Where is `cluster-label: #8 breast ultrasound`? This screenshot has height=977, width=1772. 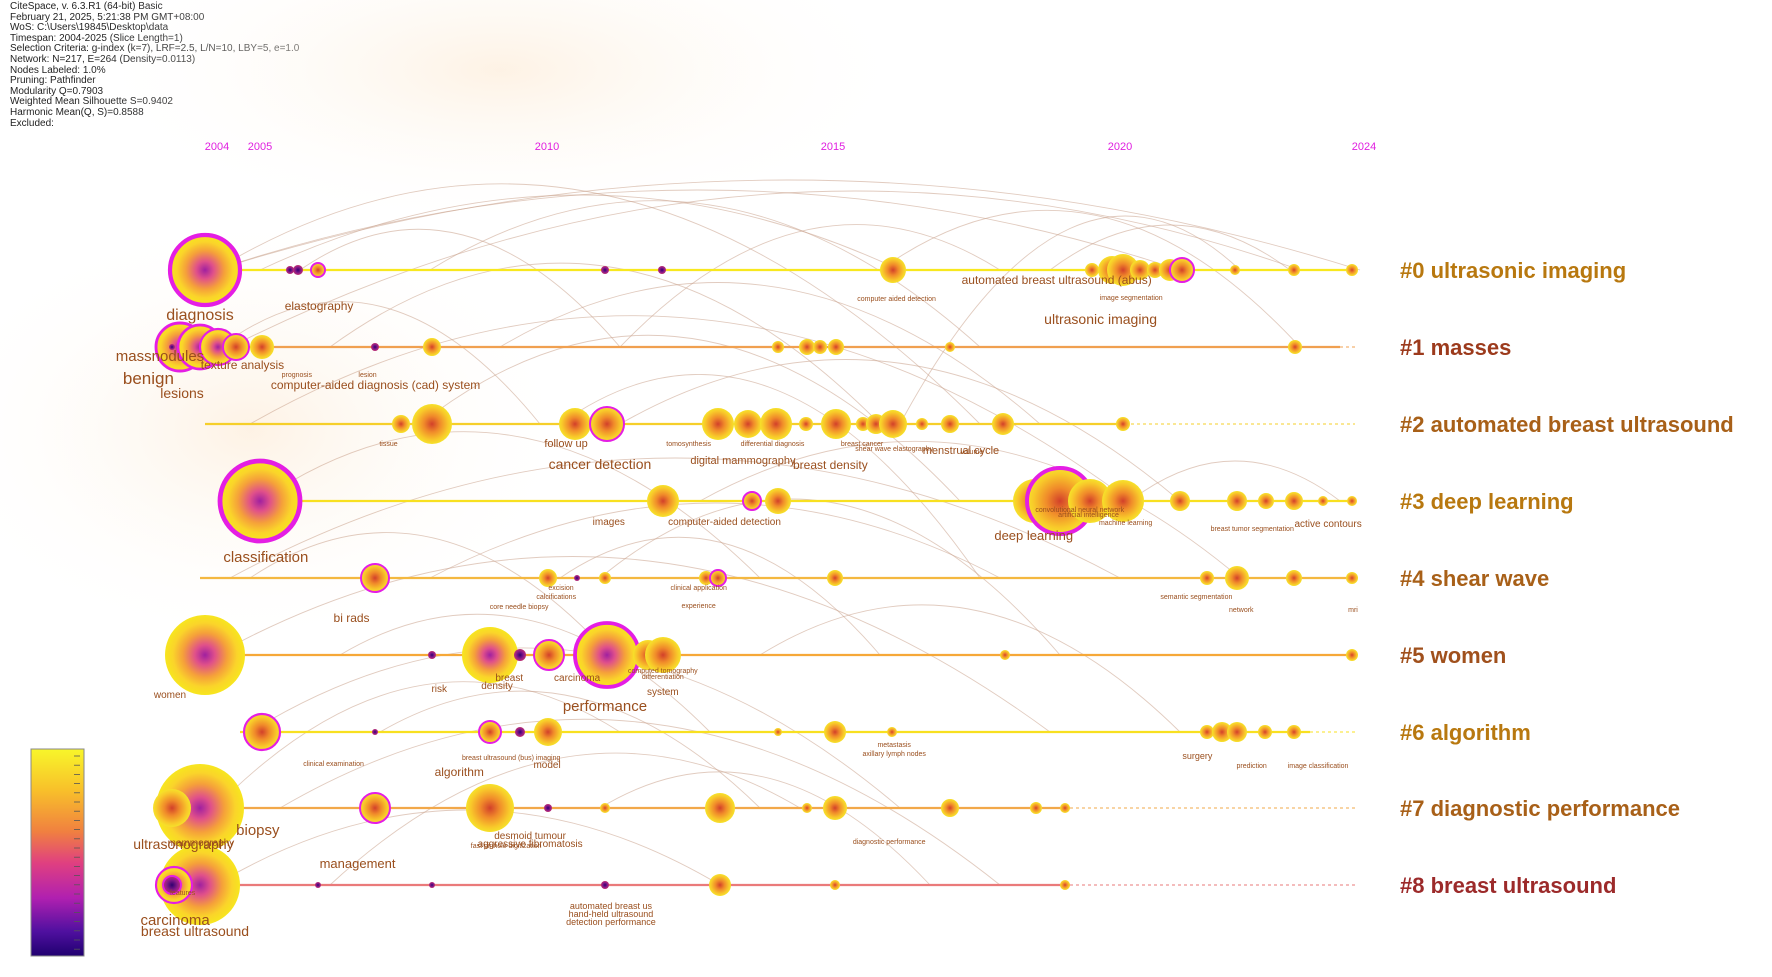 cluster-label: #8 breast ultrasound is located at coordinates (1508, 885).